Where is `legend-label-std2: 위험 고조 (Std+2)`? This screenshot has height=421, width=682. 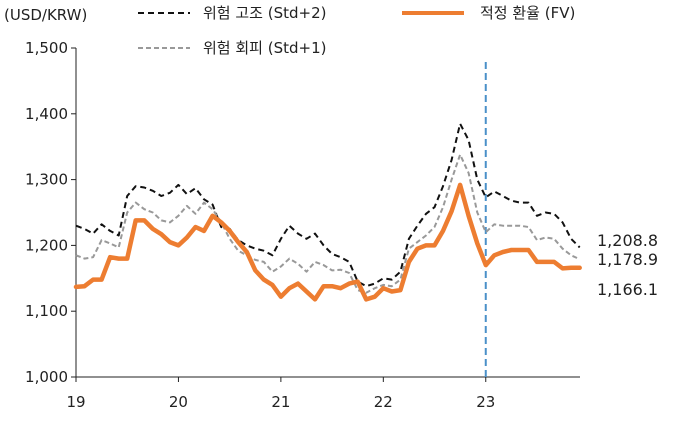
legend-label-std2: 위험 고조 (Std+2) is located at coordinates (264, 13).